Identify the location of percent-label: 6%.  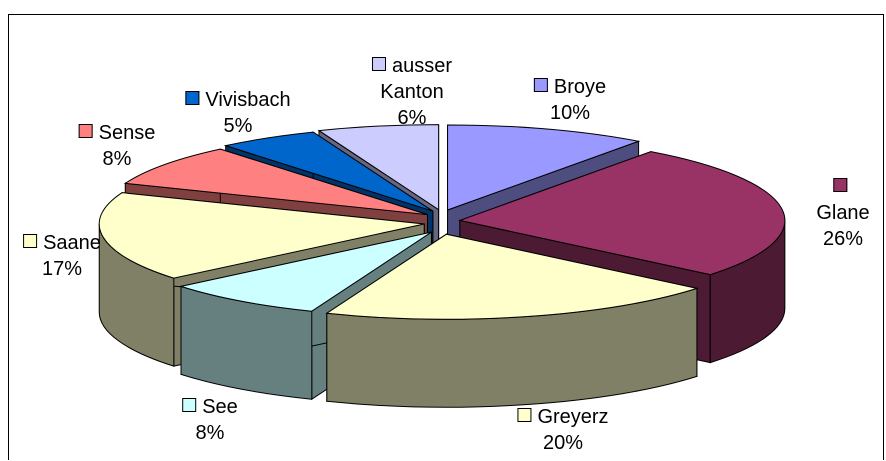
(412, 118).